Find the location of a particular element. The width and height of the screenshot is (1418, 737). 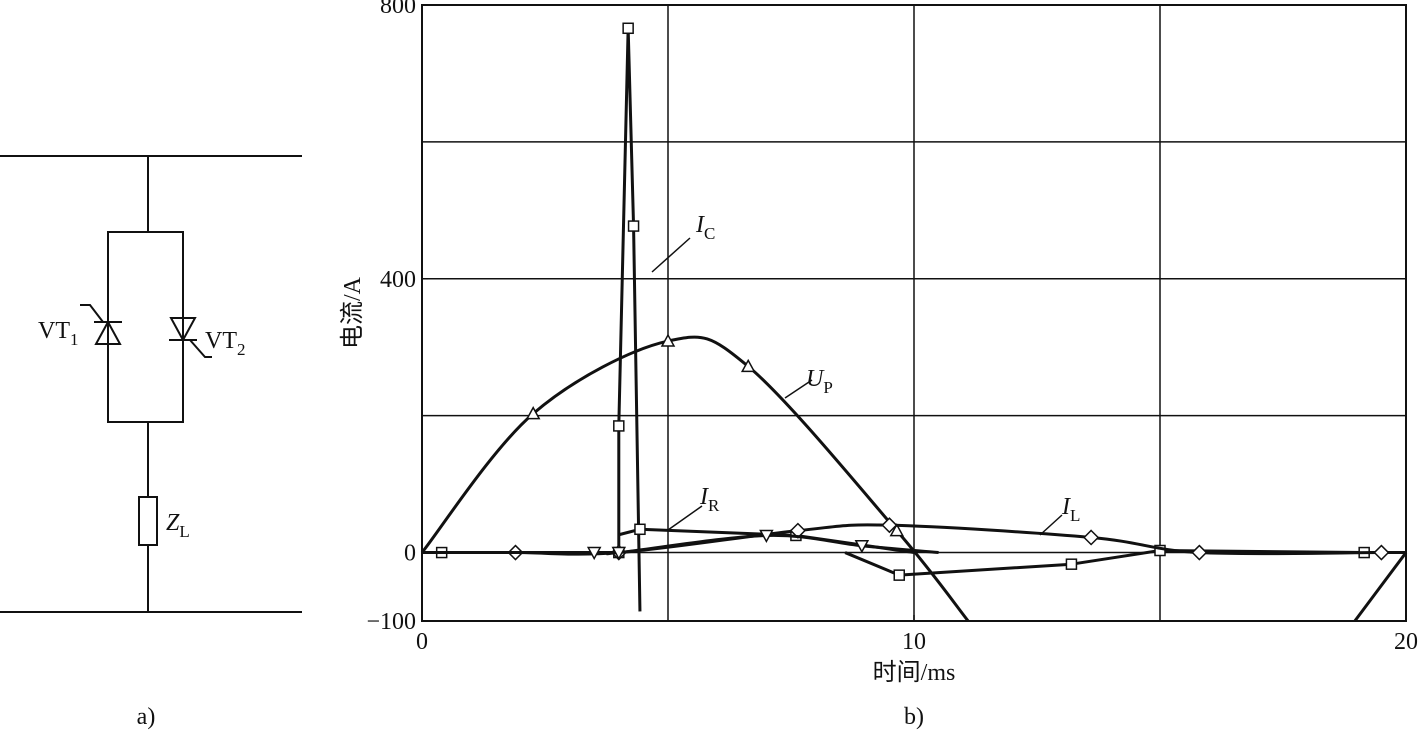

thyristor-vt2 is located at coordinates (183, 330).